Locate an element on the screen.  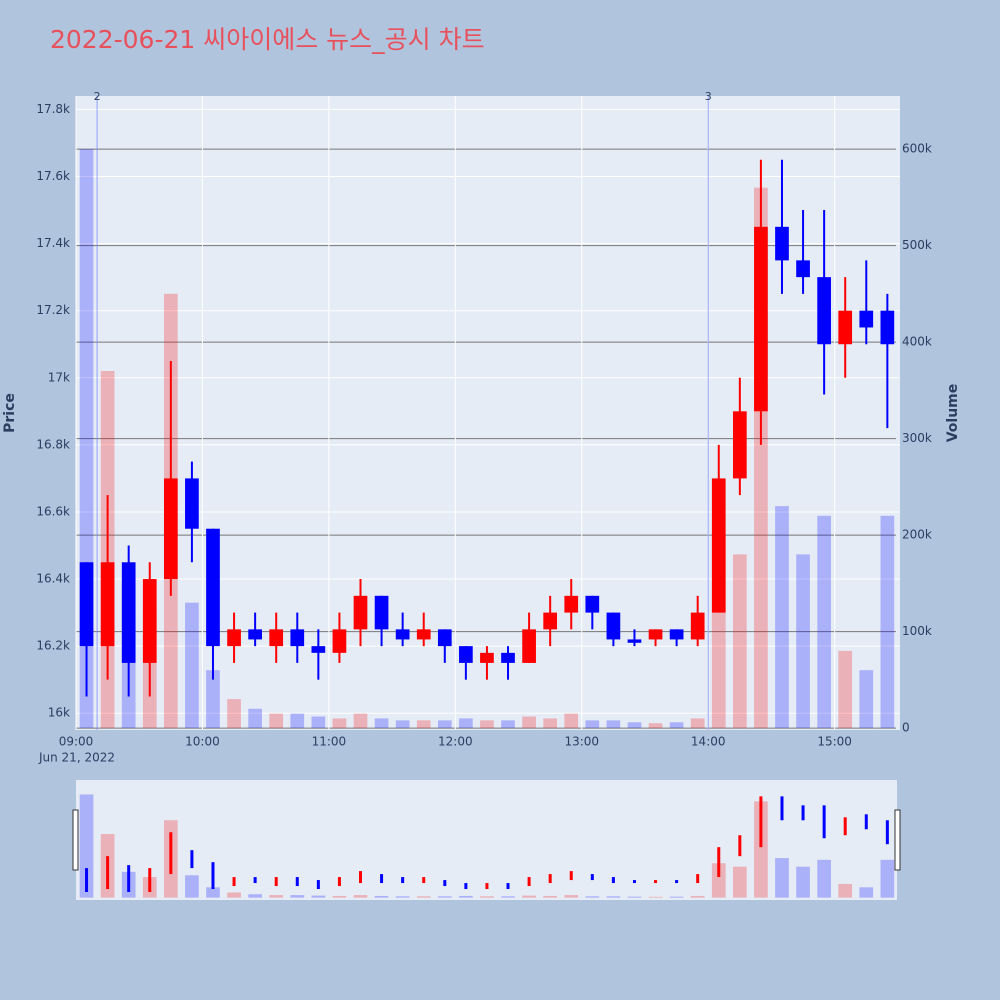
x-tick-label: 14:00 is located at coordinates (708, 742).